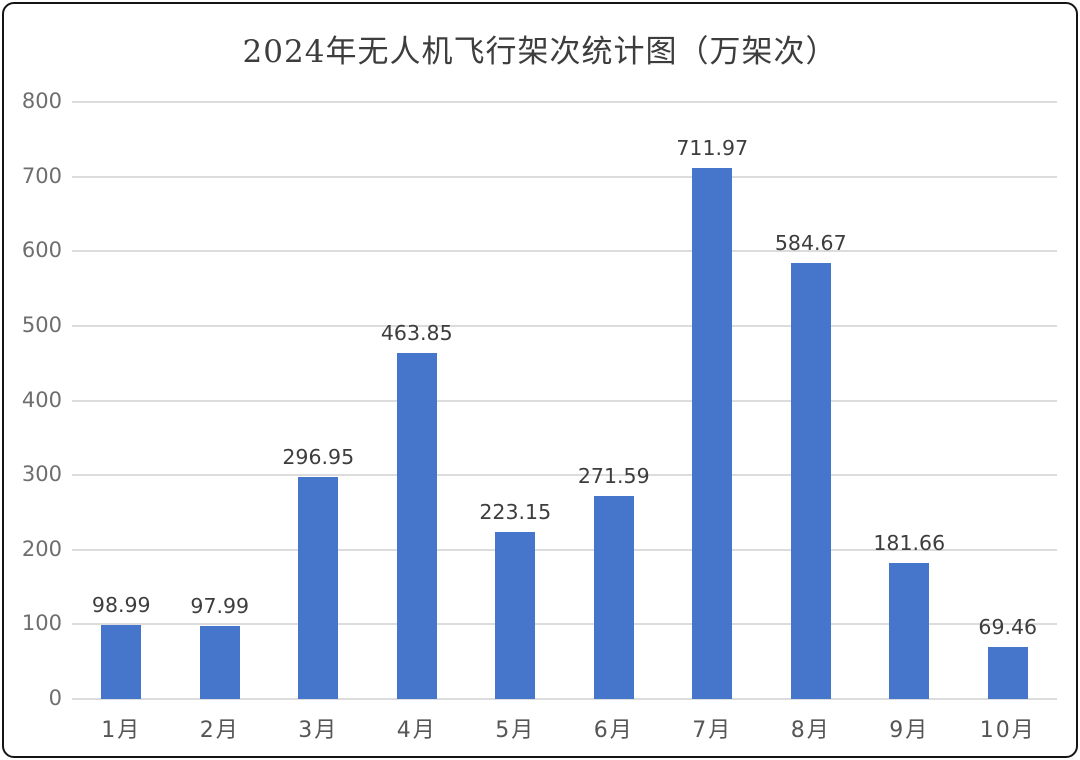 This screenshot has height=760, width=1080. Describe the element at coordinates (219, 730) in the screenshot. I see `x-axis-label: 2月` at that location.